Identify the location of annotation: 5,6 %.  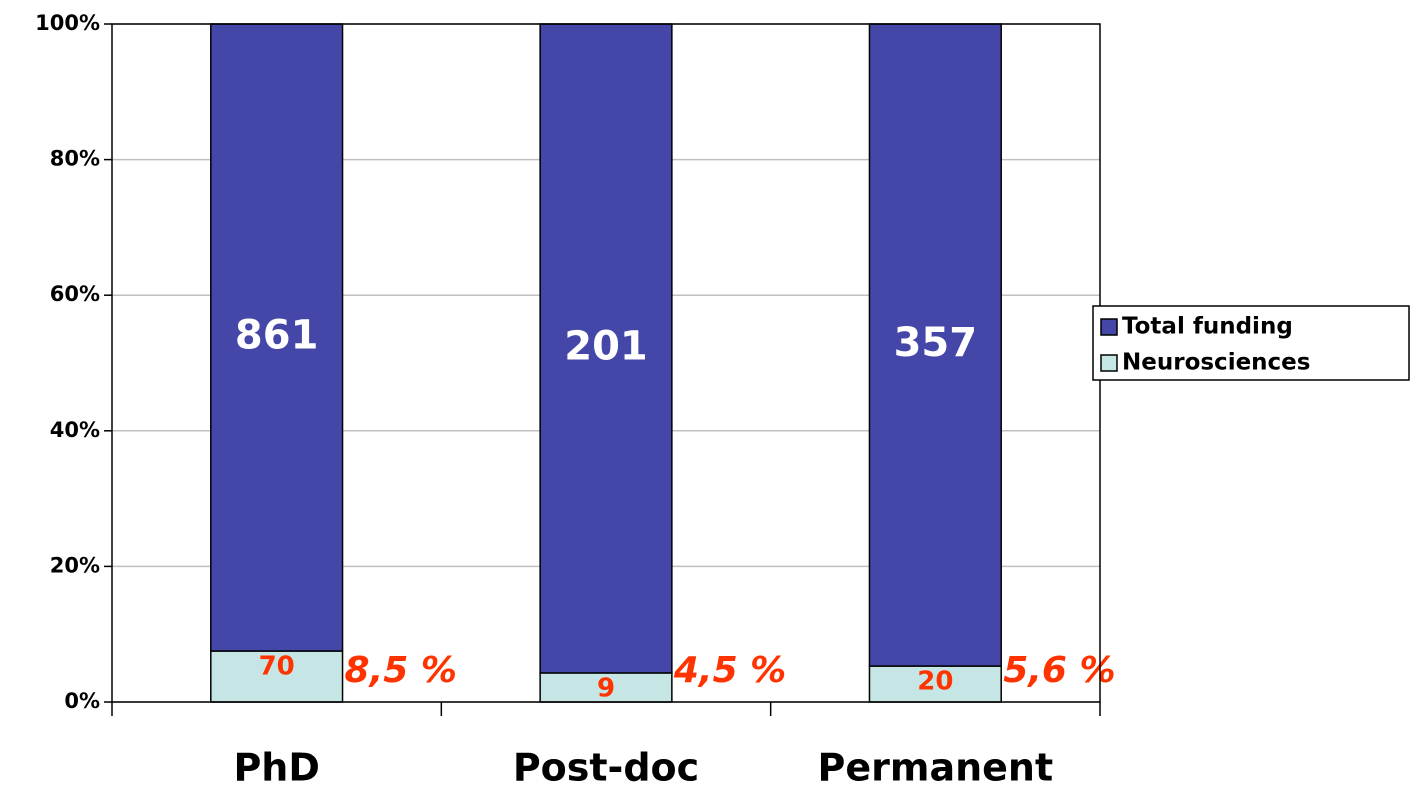
(1059, 670).